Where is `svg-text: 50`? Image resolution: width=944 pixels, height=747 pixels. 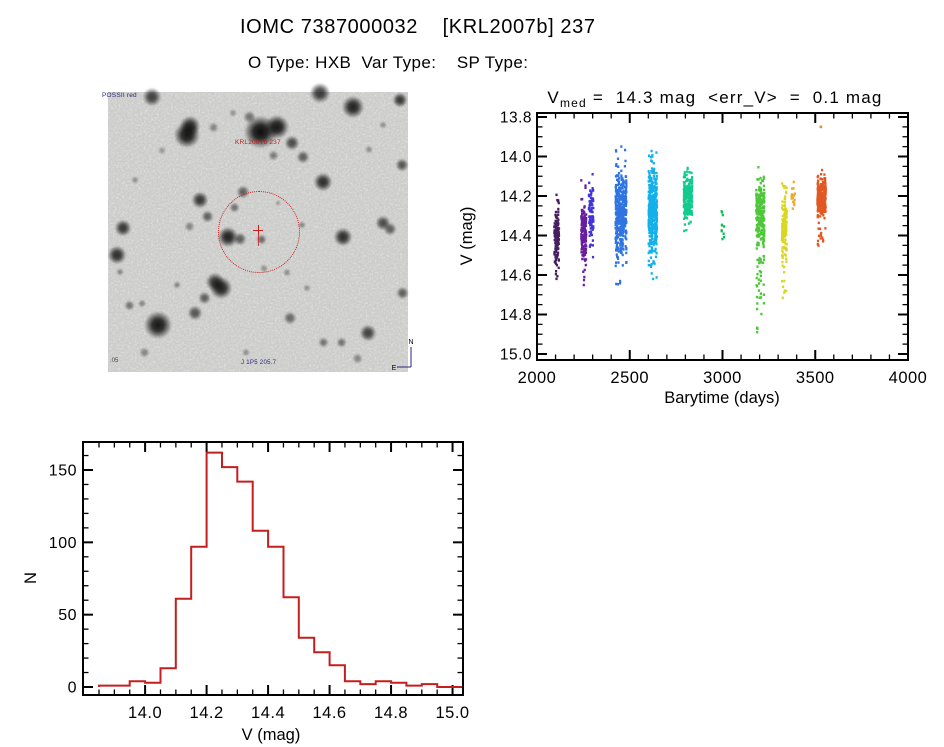 svg-text: 50 is located at coordinates (67, 615).